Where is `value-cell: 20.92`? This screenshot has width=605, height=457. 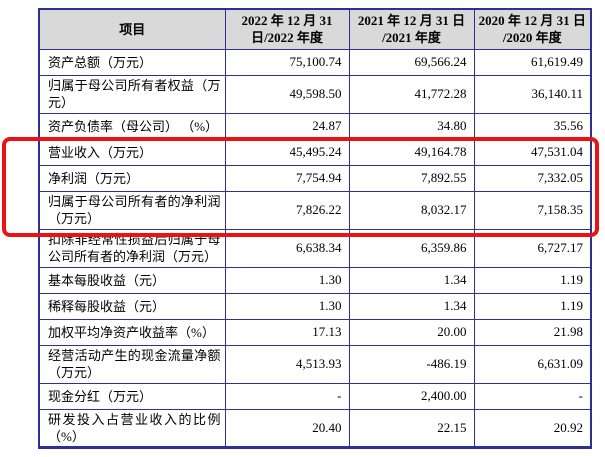 value-cell: 20.92 is located at coordinates (532, 428).